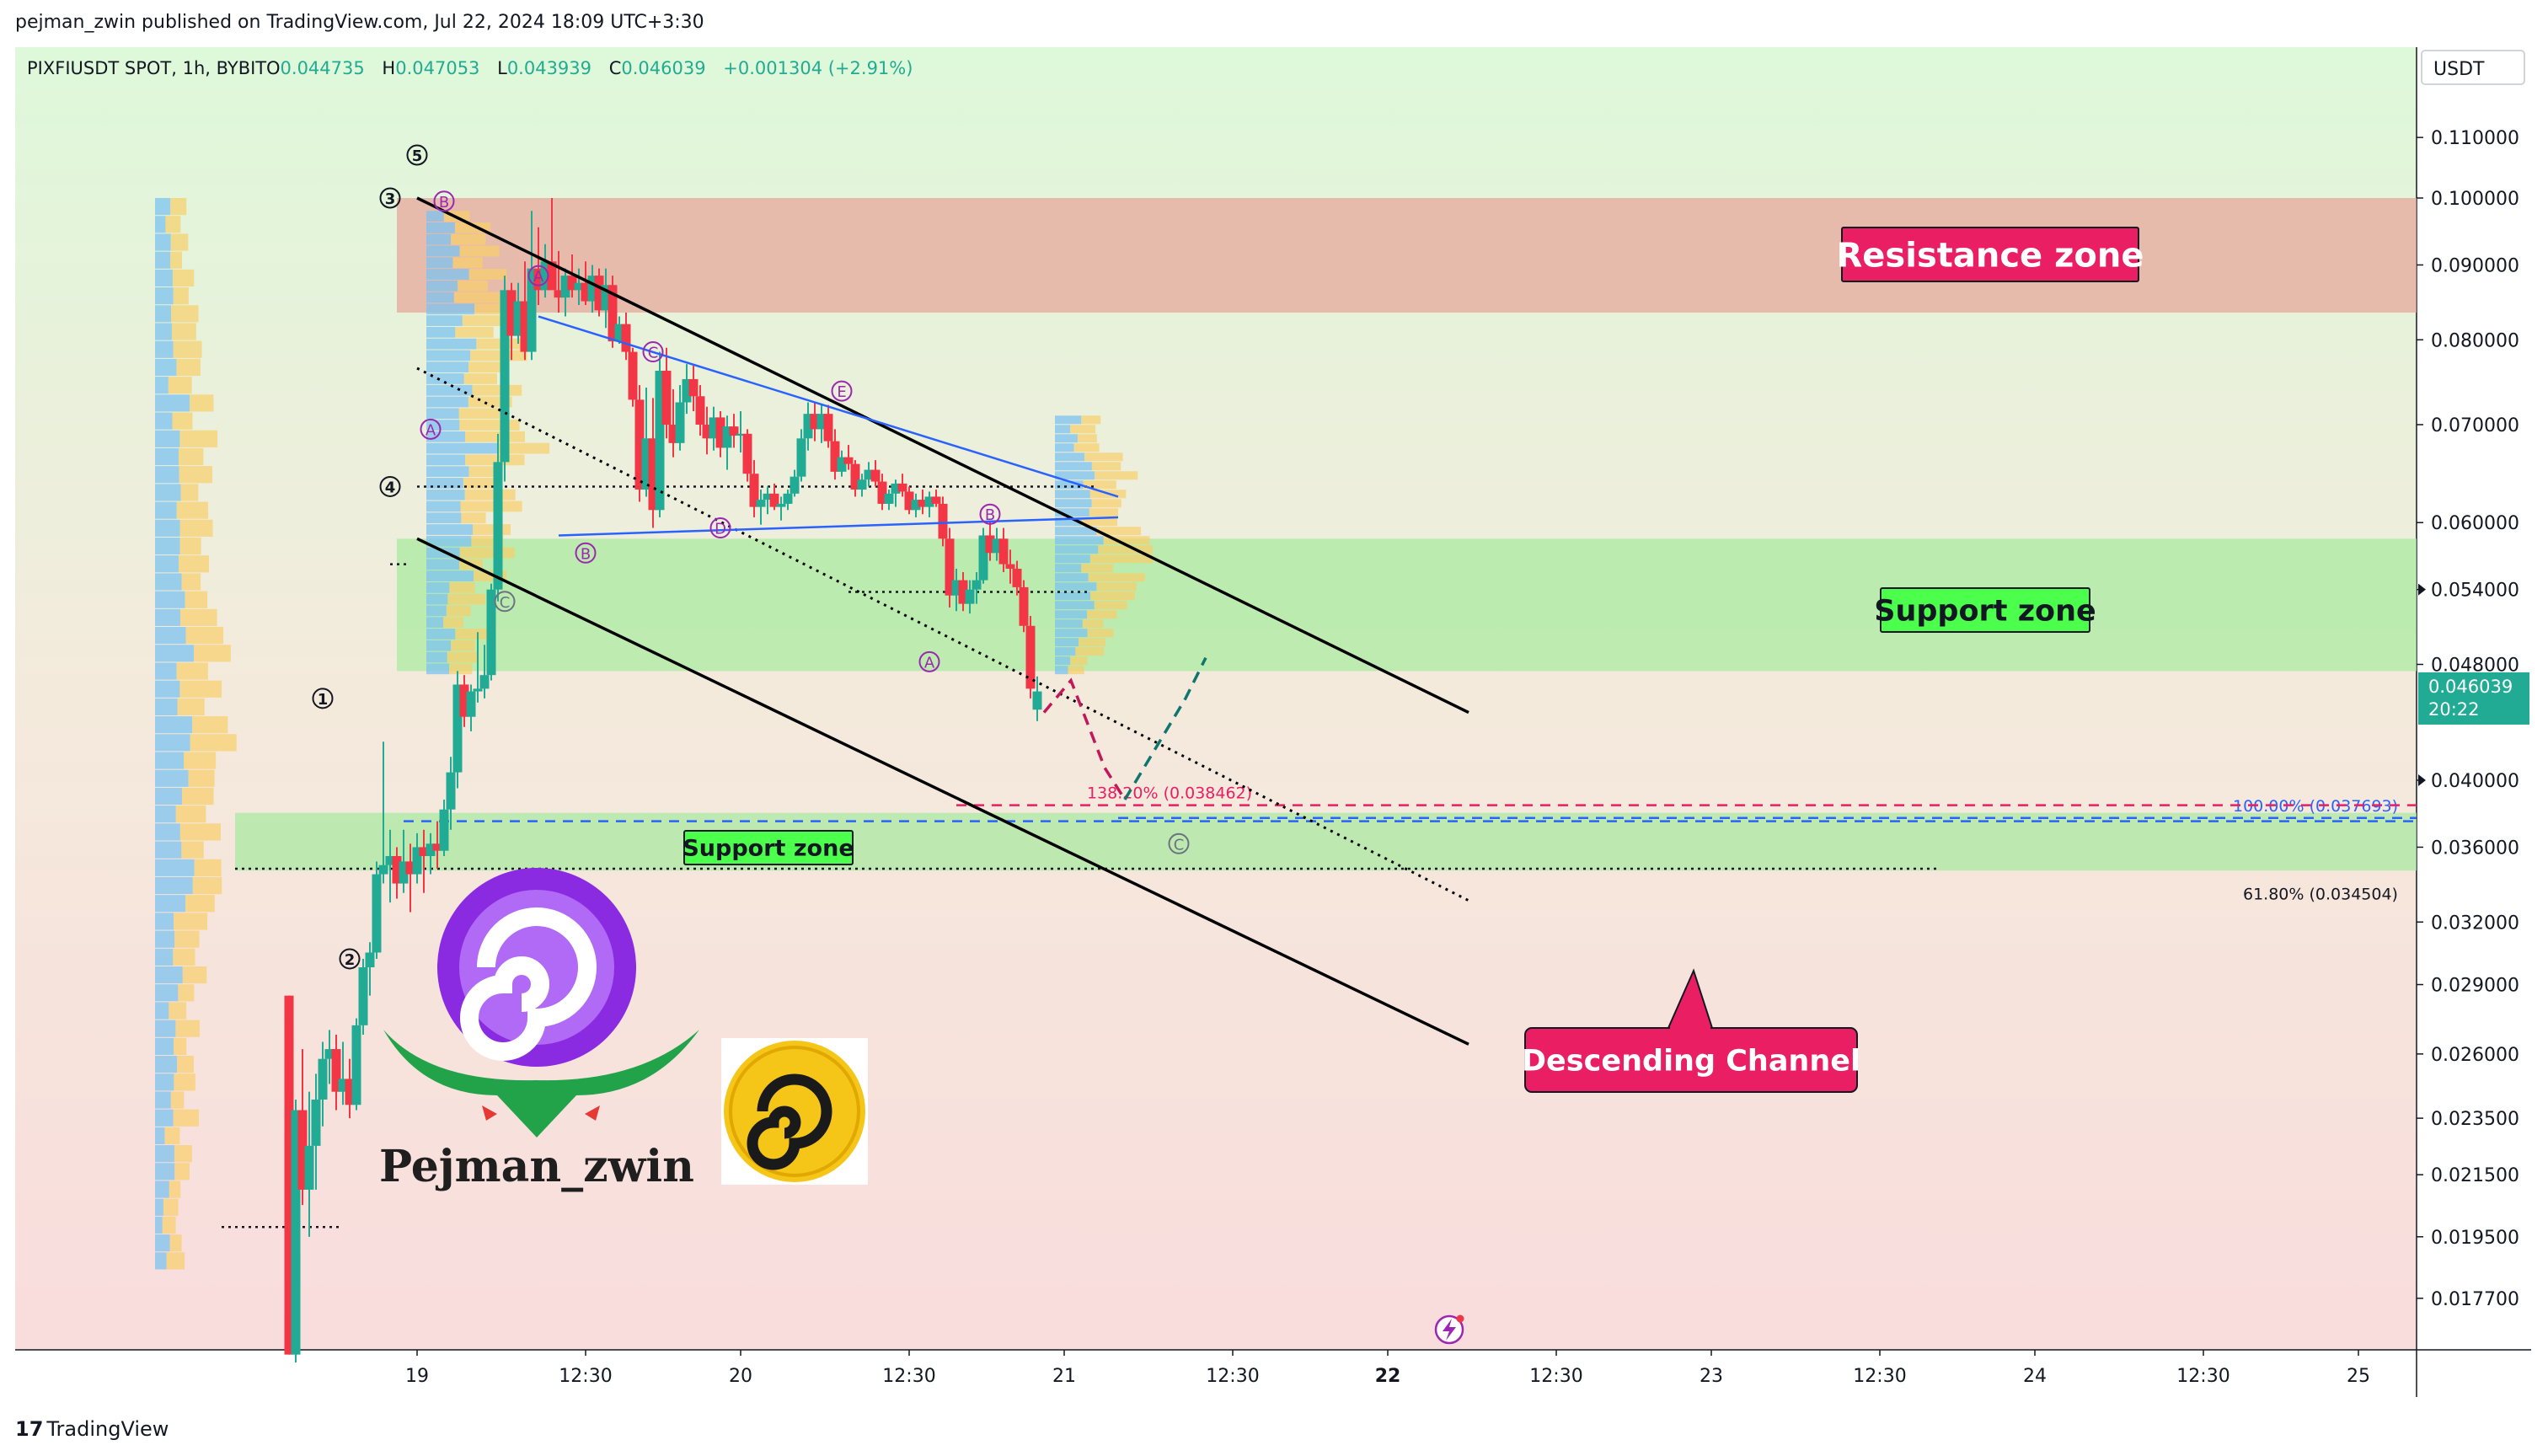  I want to click on fib-label: 138.20% (0.038462), so click(1169, 793).